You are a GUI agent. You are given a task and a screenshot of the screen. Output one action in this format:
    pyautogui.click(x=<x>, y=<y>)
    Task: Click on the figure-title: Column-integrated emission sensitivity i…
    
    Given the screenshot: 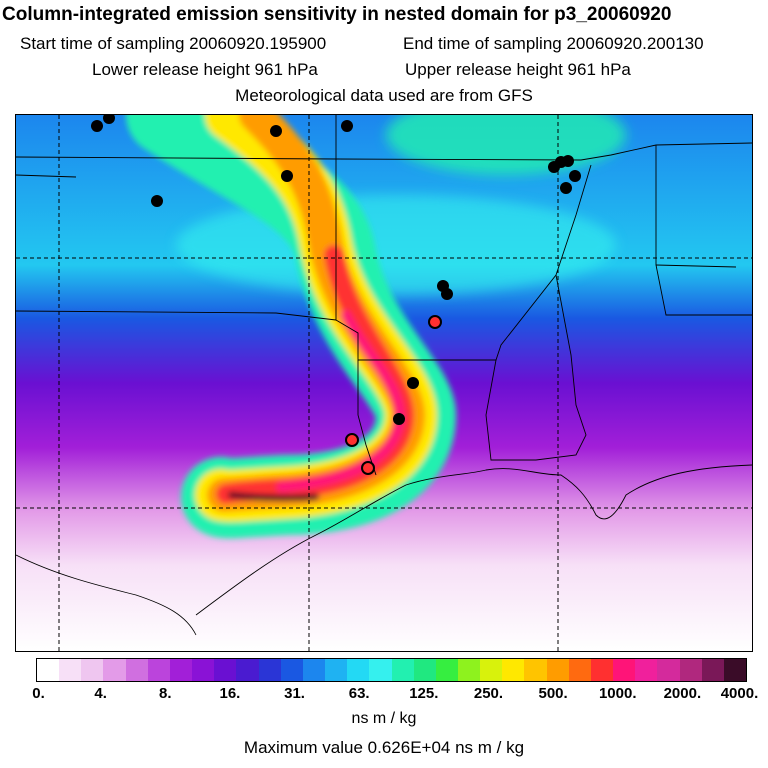 What is the action you would take?
    pyautogui.click(x=337, y=14)
    